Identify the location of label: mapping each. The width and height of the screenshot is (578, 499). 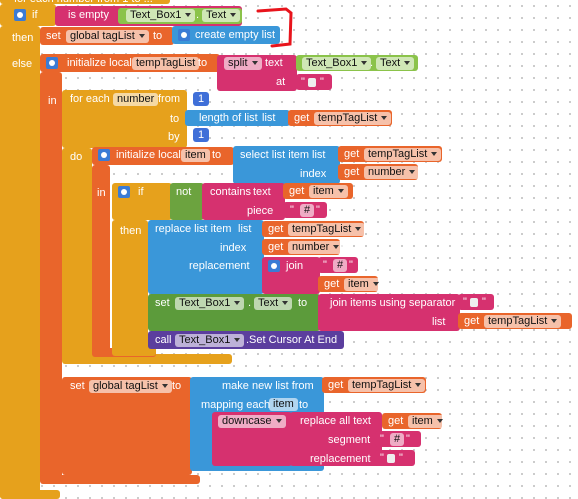
(236, 405).